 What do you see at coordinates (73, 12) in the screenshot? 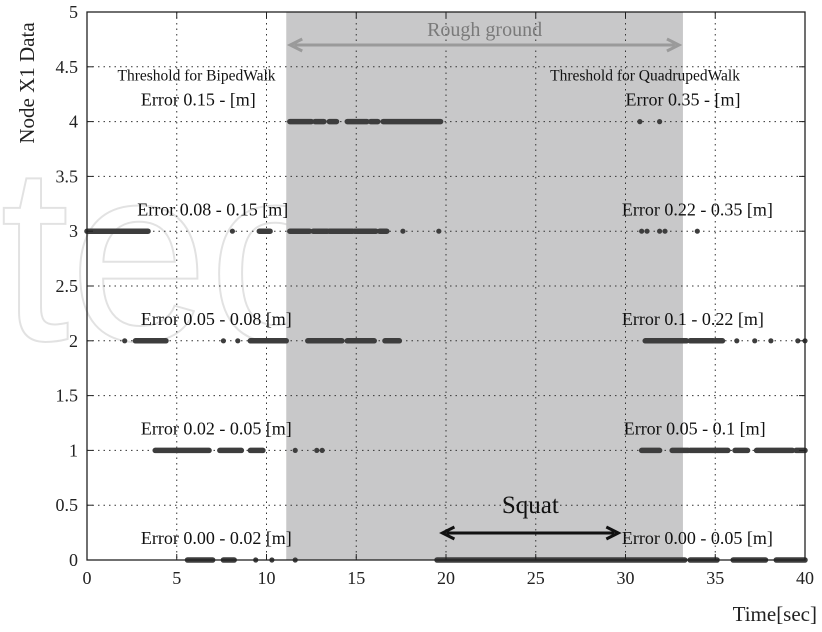
I see `y-tick-label: 5` at bounding box center [73, 12].